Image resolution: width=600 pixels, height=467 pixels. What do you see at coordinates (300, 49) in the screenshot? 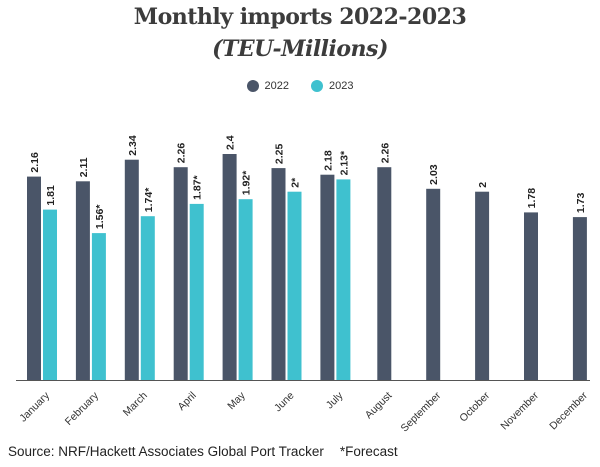
I see `chart-subtitle: (TEU-Millions)` at bounding box center [300, 49].